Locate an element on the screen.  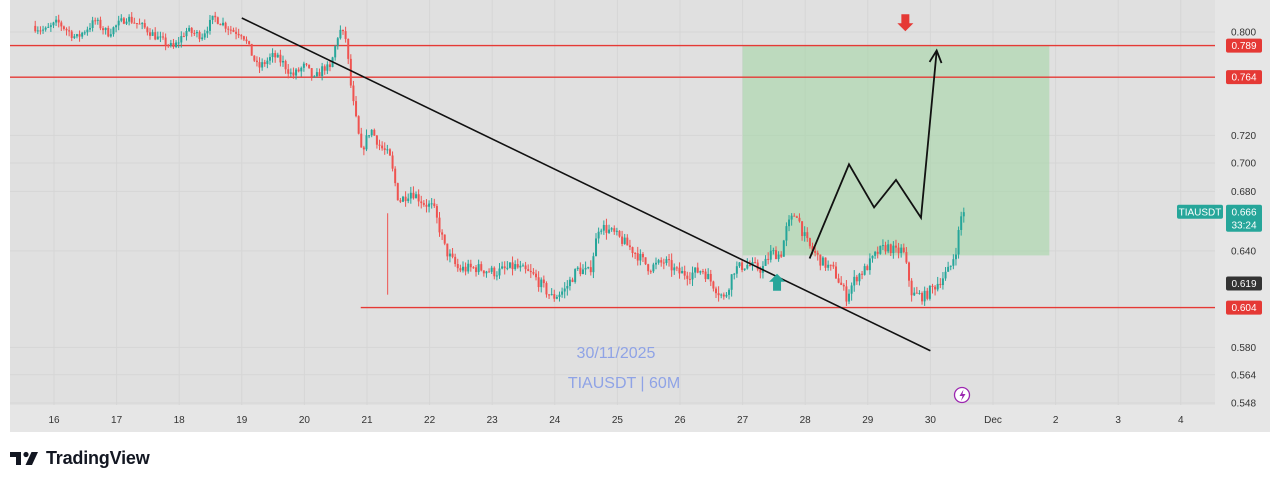
watermark-symbol: TIAUSDT | 60M is located at coordinates (624, 383).